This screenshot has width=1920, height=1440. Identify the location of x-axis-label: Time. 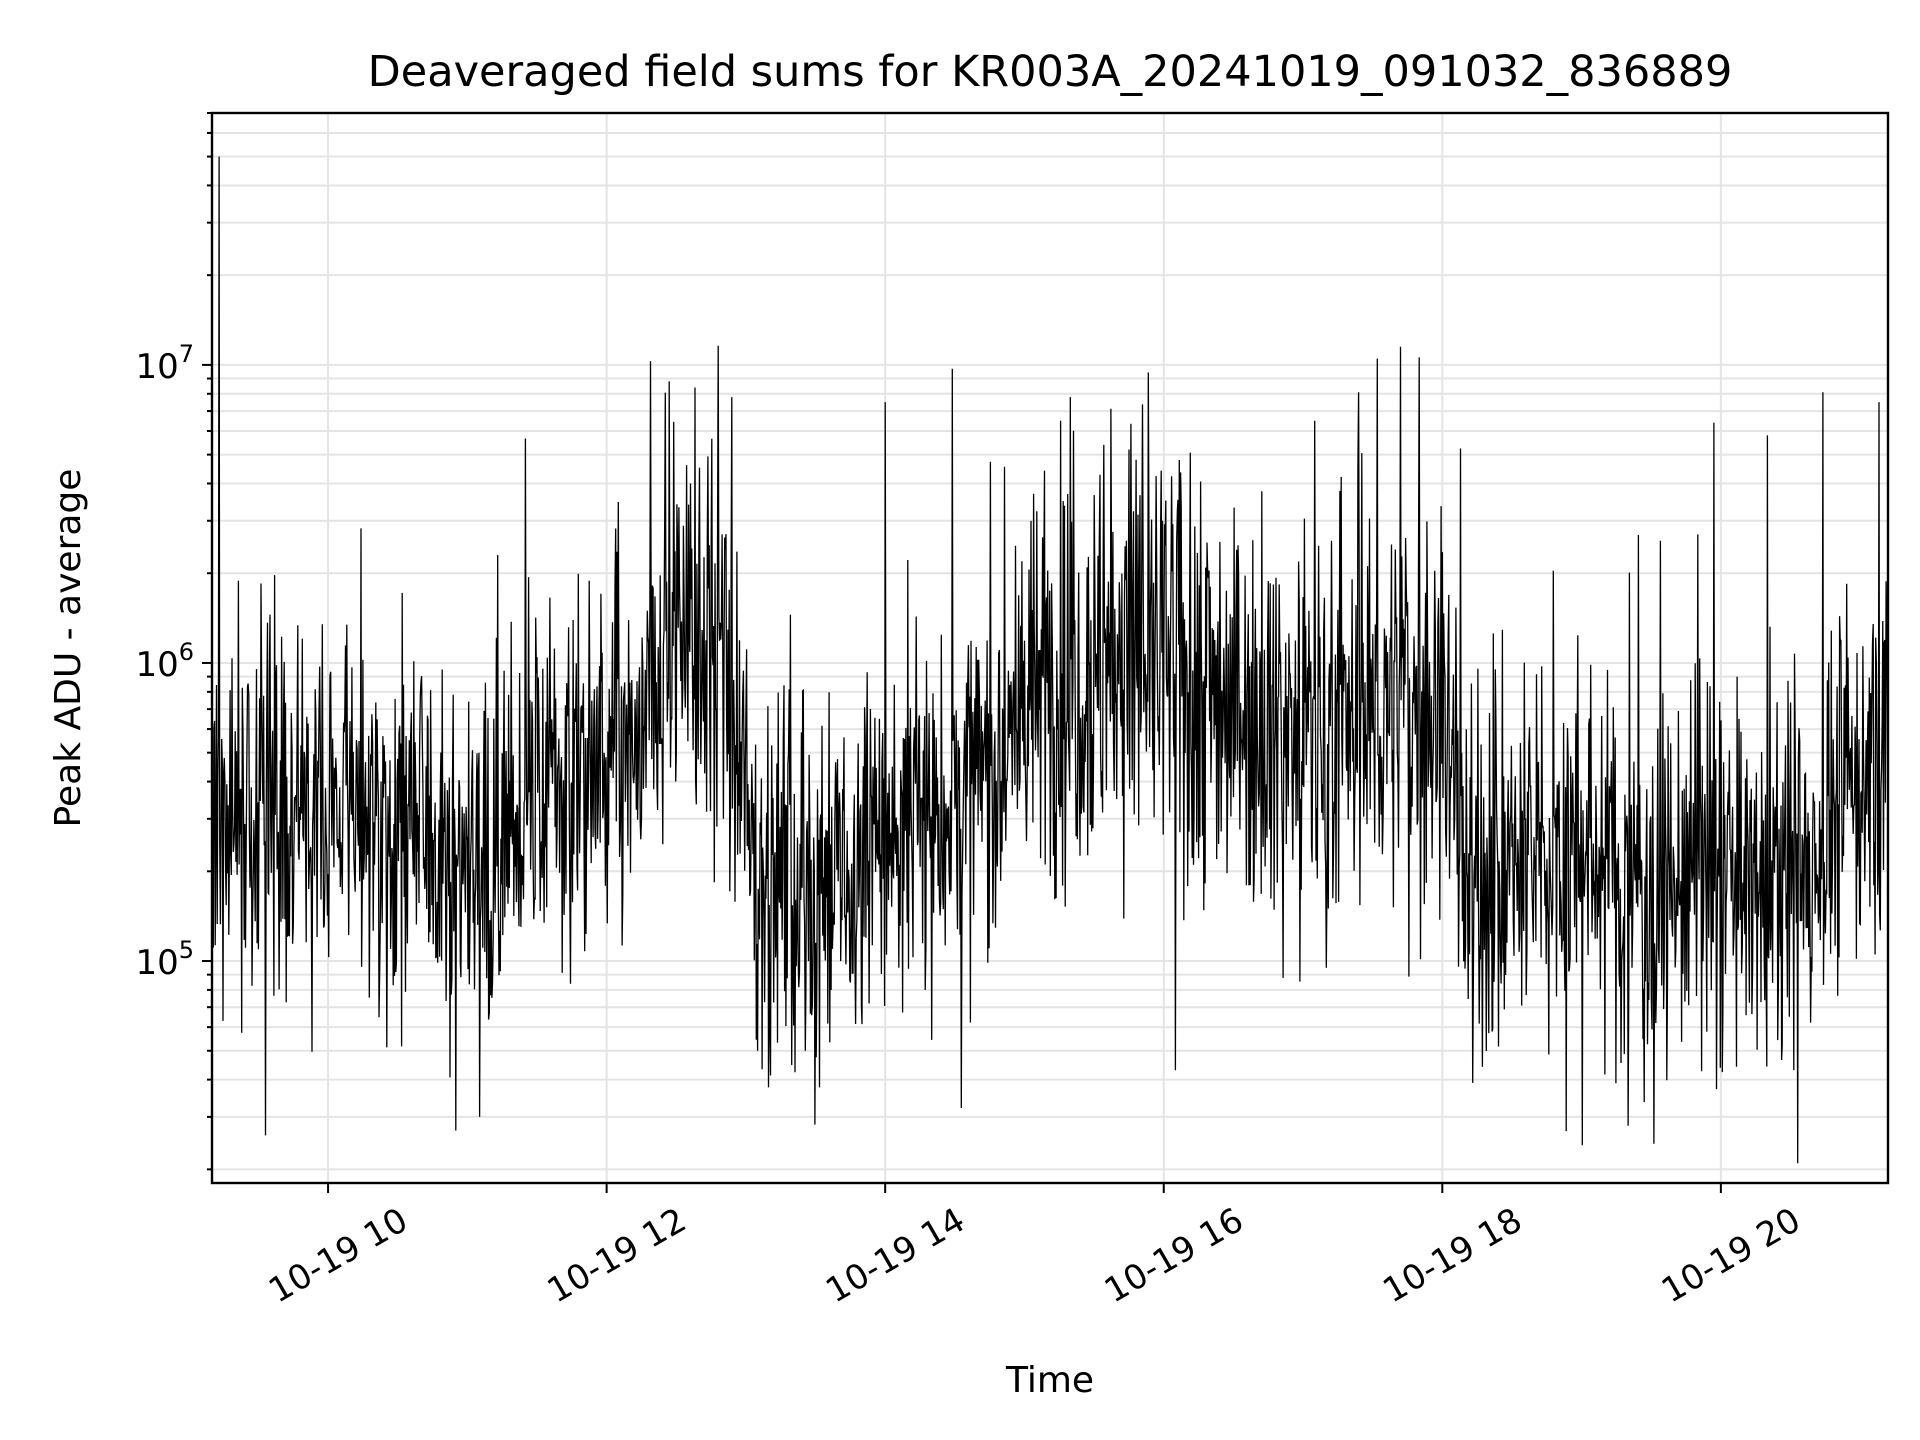
(1049, 1380).